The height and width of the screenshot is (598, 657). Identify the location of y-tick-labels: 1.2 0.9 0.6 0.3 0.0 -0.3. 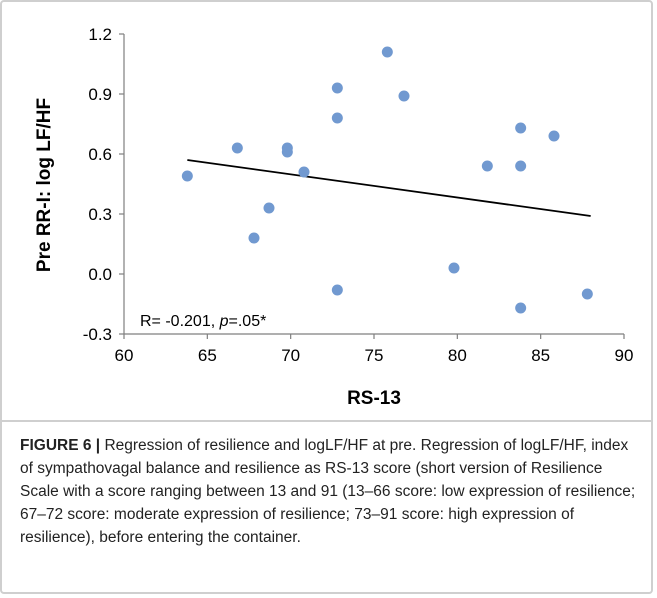
(97, 184).